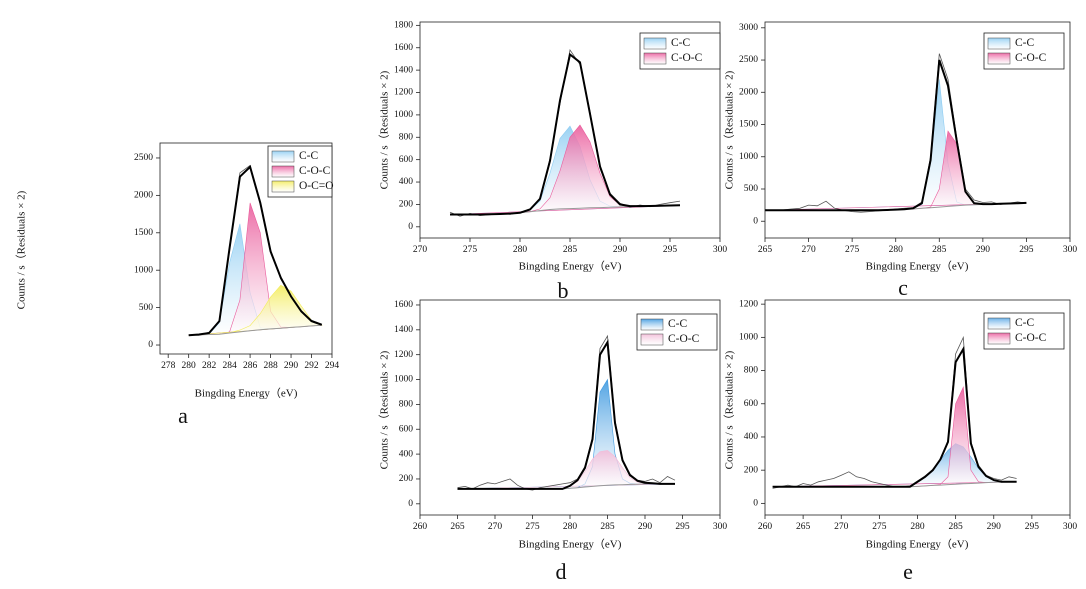 This screenshot has height=589, width=1086. I want to click on x-tick-label: 282, so click(209, 366).